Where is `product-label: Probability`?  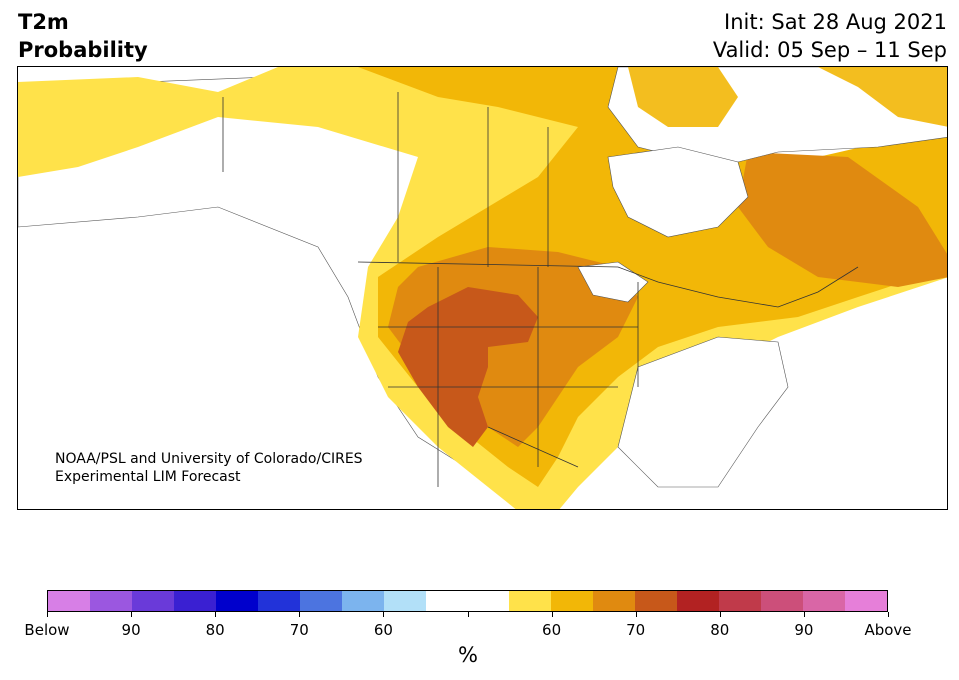 product-label: Probability is located at coordinates (83, 50).